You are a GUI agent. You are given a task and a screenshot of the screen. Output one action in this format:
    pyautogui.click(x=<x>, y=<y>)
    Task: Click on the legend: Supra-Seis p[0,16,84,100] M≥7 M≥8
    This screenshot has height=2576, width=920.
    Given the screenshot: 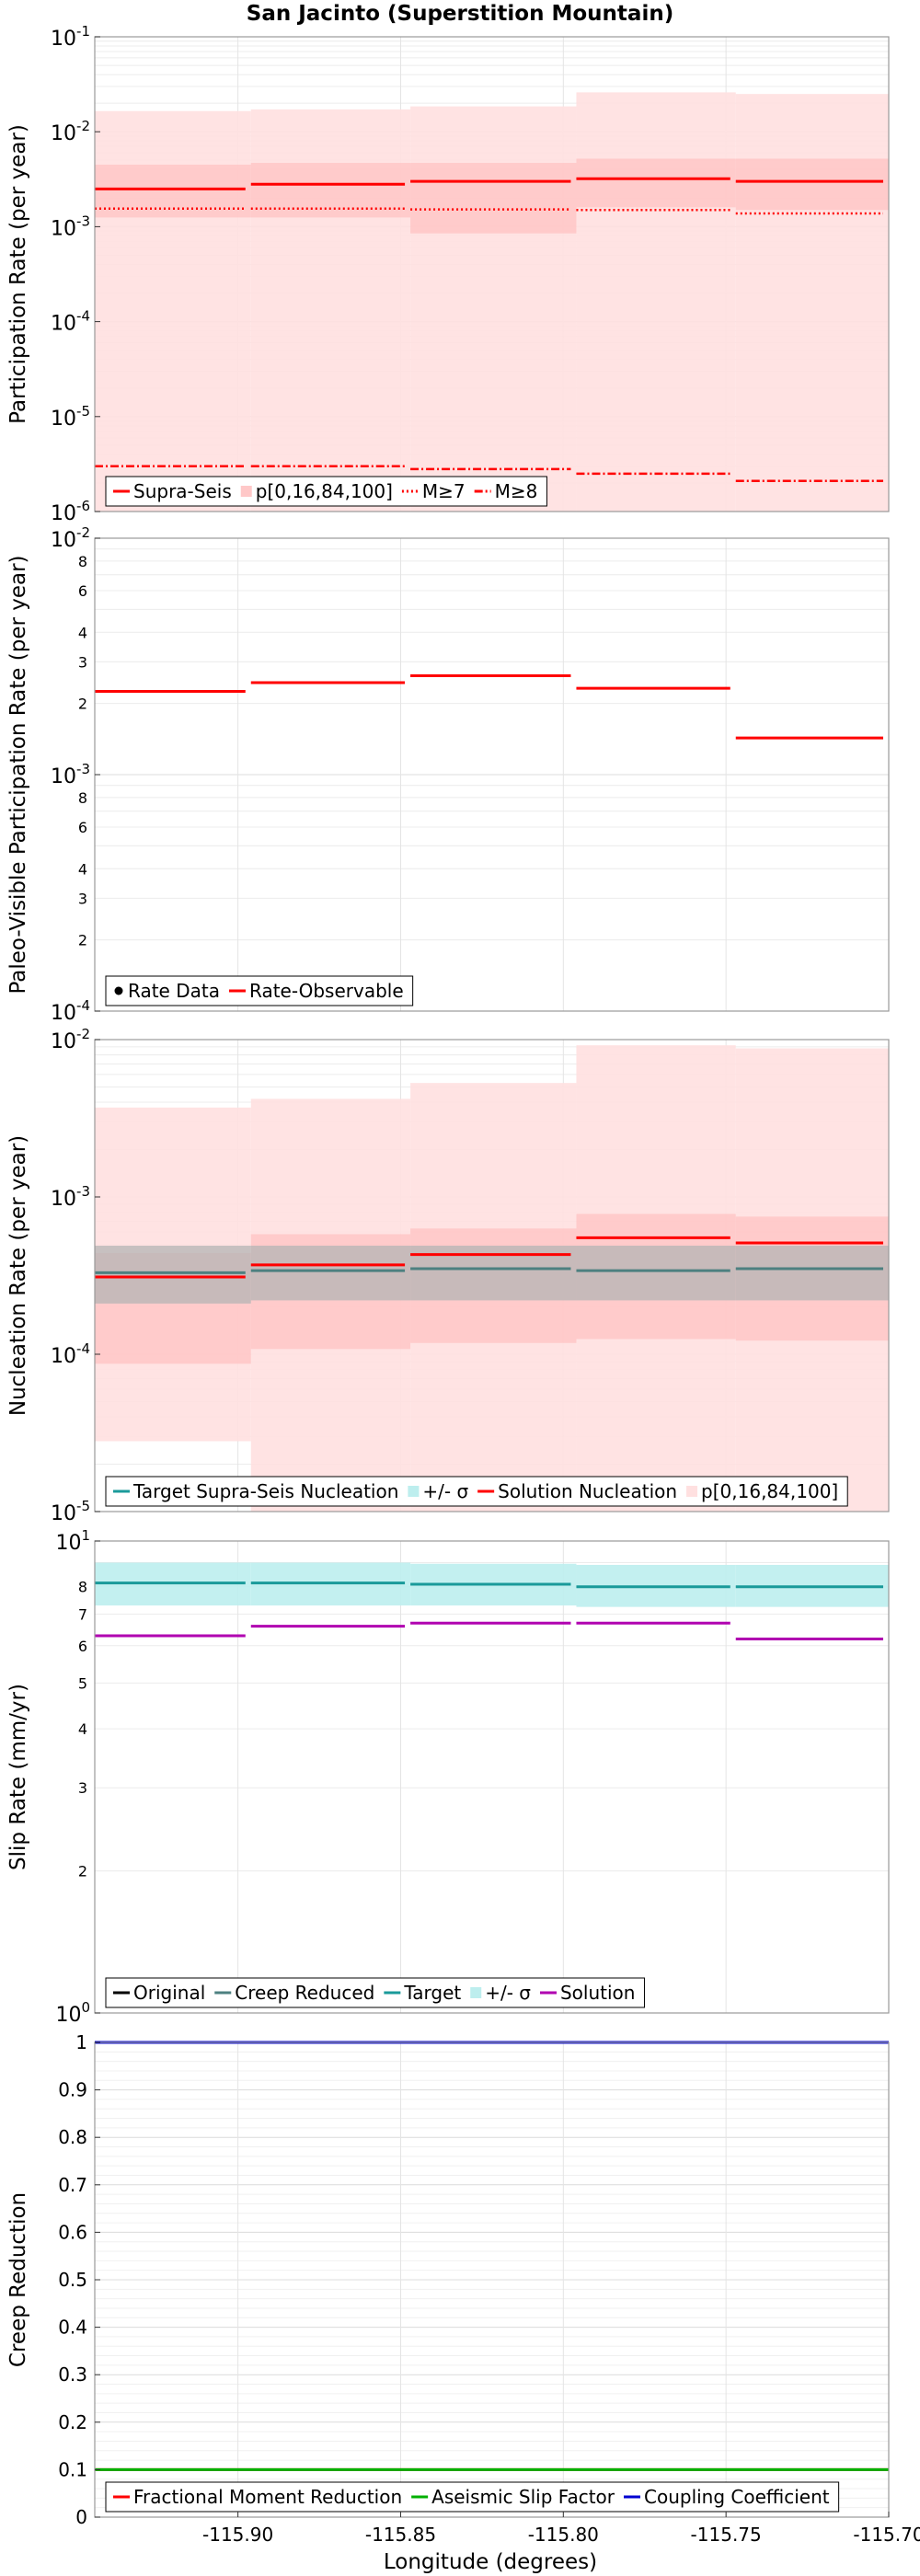 What is the action you would take?
    pyautogui.click(x=326, y=492)
    